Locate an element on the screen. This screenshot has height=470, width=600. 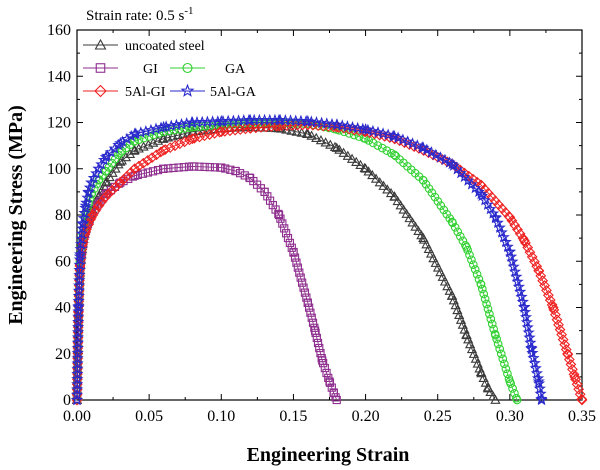
y-tick-label: 0 is located at coordinates (67, 400).